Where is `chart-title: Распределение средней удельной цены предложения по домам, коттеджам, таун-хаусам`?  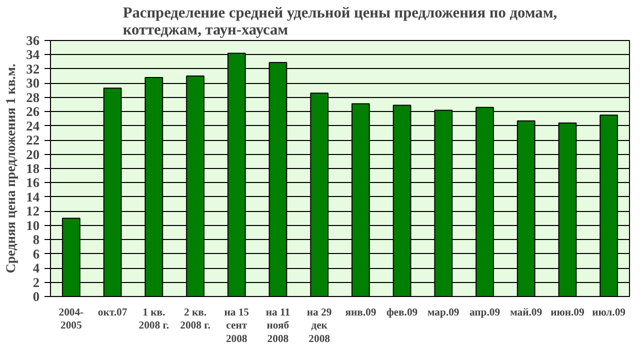
chart-title: Распределение средней удельной цены предложения по домам, коттеджам, таун-хаусам is located at coordinates (340, 21).